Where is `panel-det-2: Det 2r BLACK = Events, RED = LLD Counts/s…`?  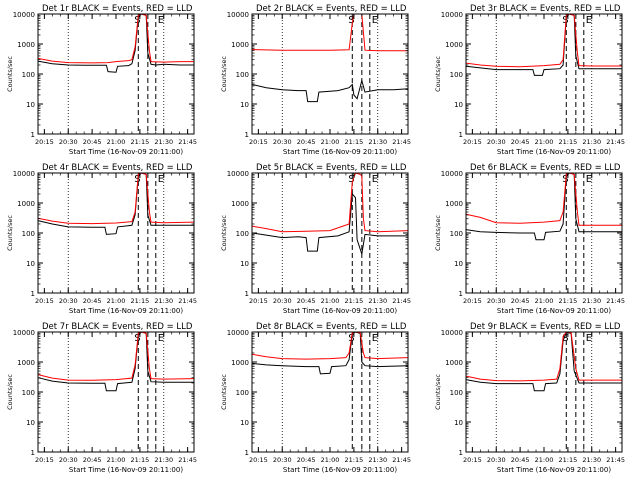 panel-det-2: Det 2r BLACK = Events, RED = LLD Counts/s… is located at coordinates (315, 80).